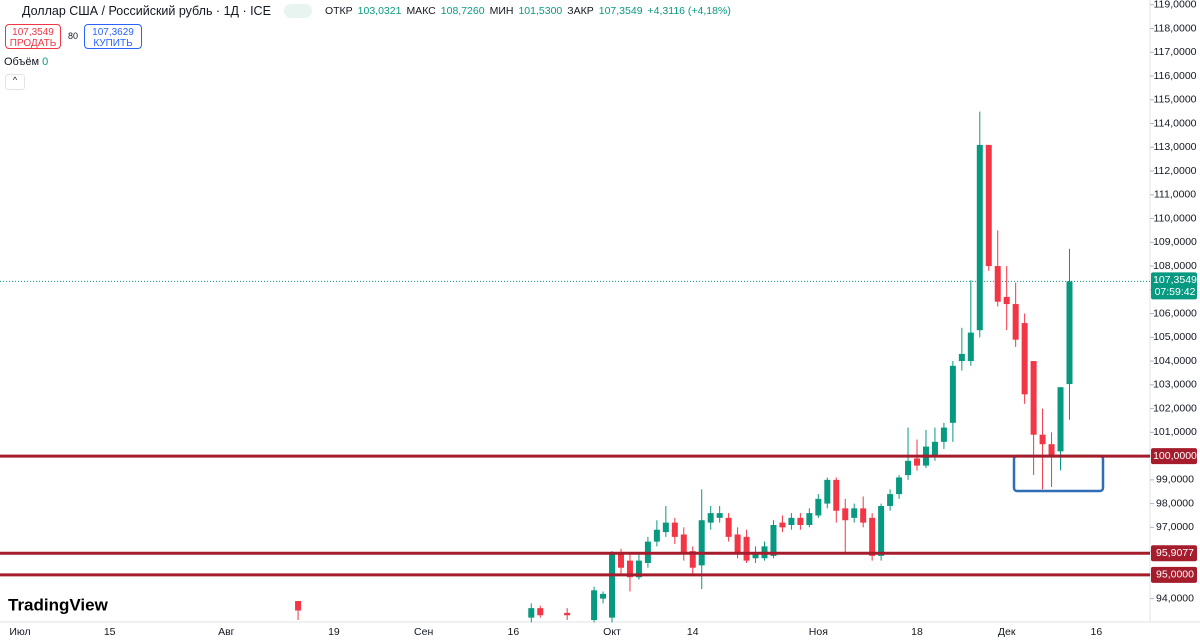 The width and height of the screenshot is (1200, 643). Describe the element at coordinates (1175, 503) in the screenshot. I see `y-tick-label: 98,0000` at that location.